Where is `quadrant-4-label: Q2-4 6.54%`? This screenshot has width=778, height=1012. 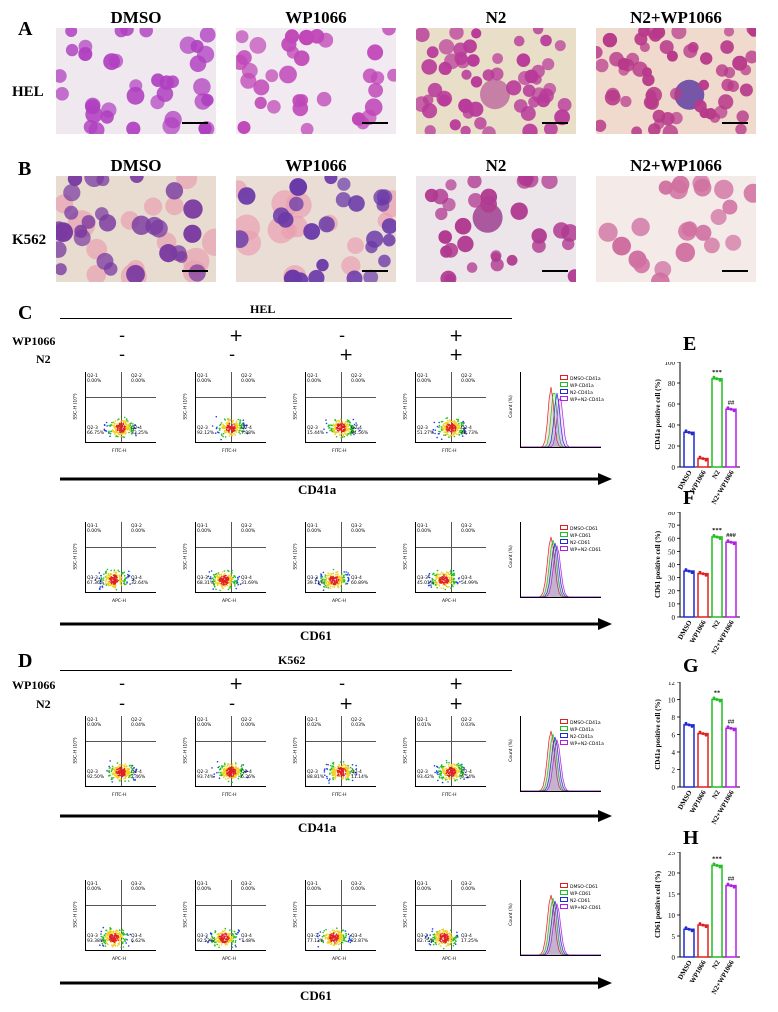
quadrant-4-label: Q2-4 6.54% is located at coordinates (468, 775).